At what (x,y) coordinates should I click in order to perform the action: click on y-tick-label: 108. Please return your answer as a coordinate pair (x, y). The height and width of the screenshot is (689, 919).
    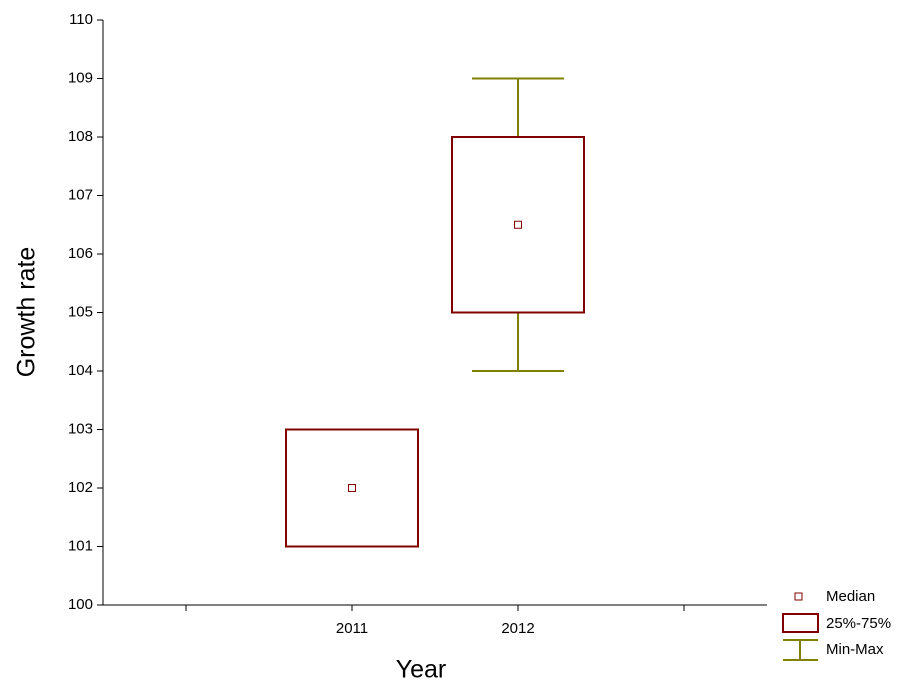
    Looking at the image, I should click on (80, 136).